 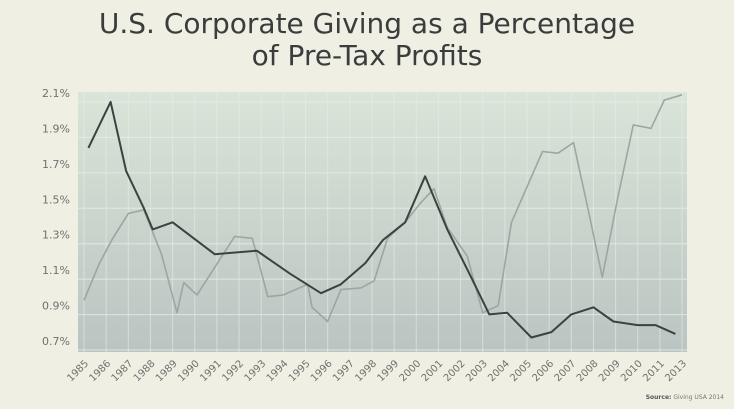 What do you see at coordinates (588, 371) in the screenshot?
I see `x-tick-label: 2008` at bounding box center [588, 371].